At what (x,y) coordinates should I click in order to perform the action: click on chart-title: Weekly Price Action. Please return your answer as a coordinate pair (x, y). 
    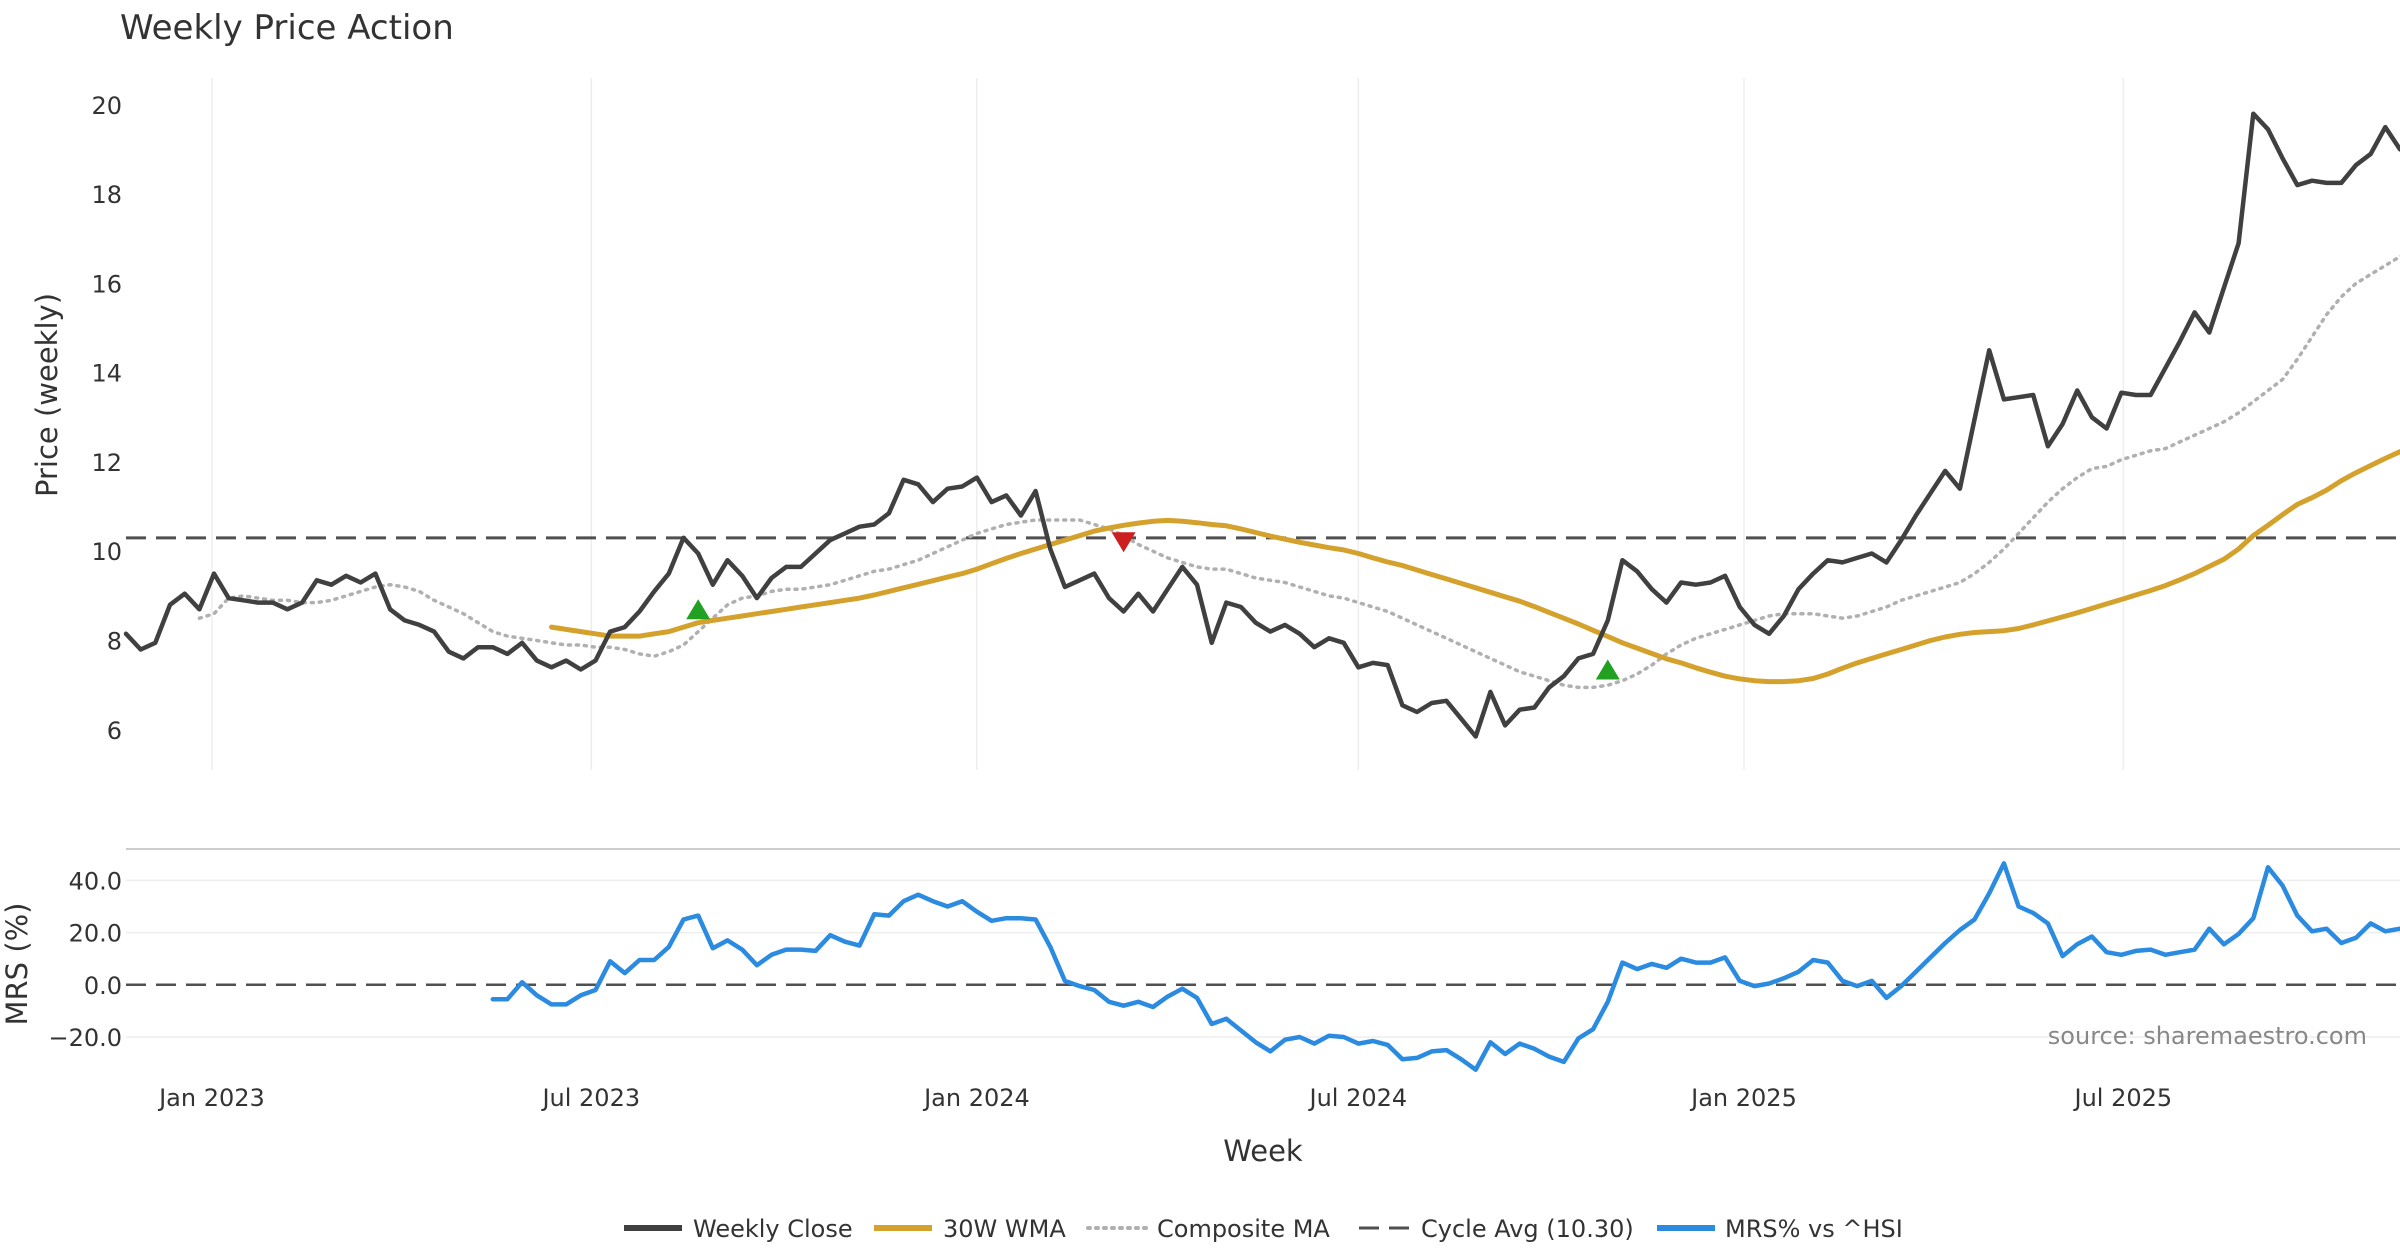
    Looking at the image, I should click on (287, 28).